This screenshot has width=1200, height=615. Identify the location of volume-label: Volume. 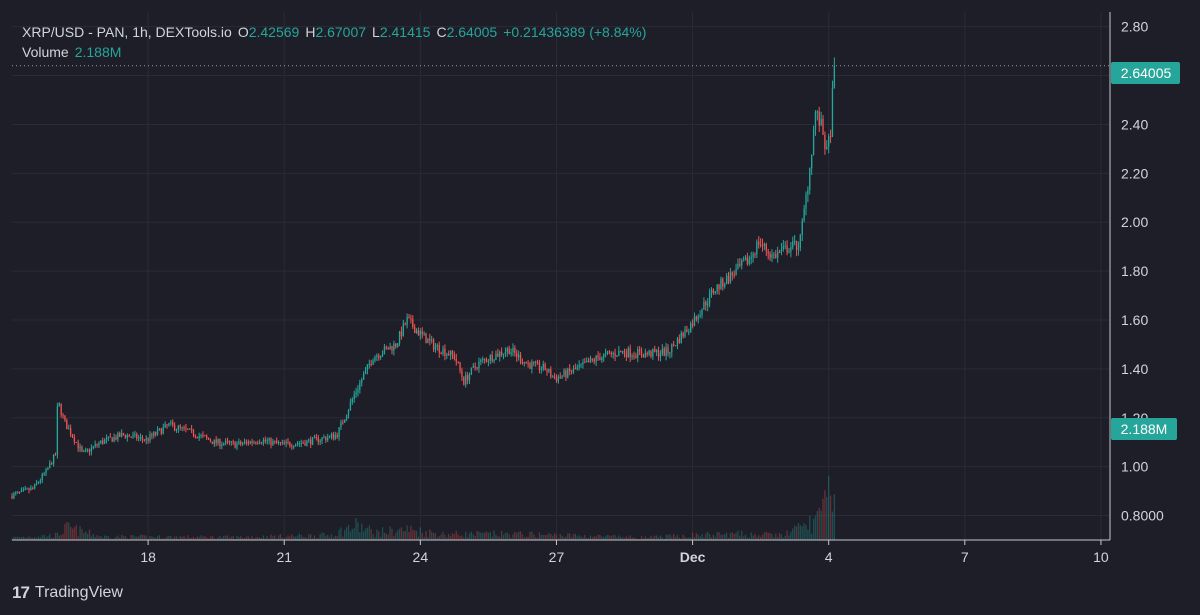
(45, 52).